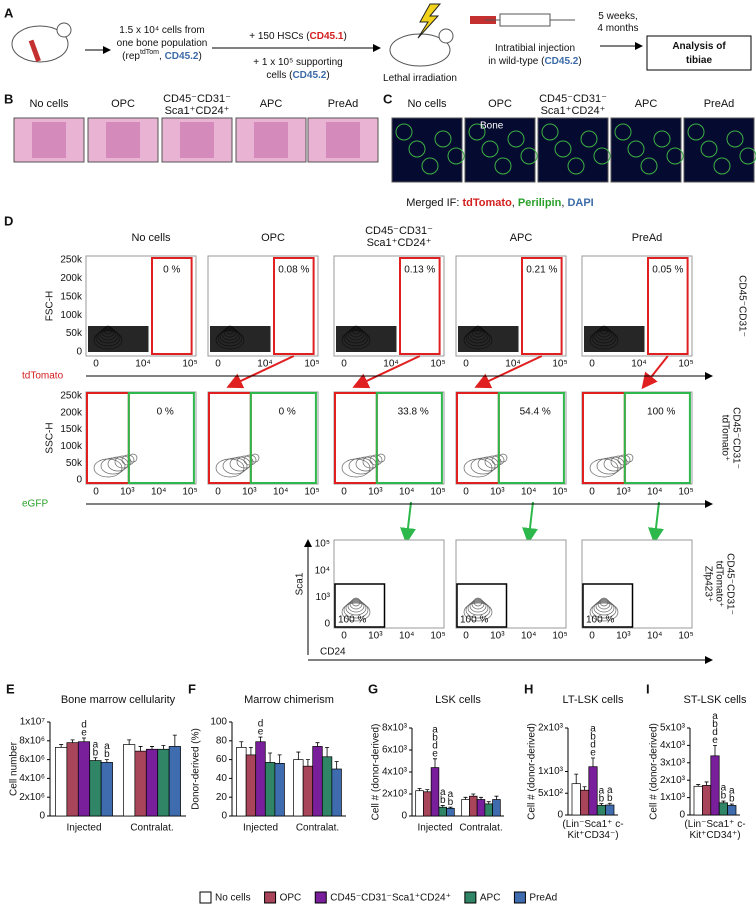  I want to click on text-line: in wild-type (CD45.2), so click(534, 61).